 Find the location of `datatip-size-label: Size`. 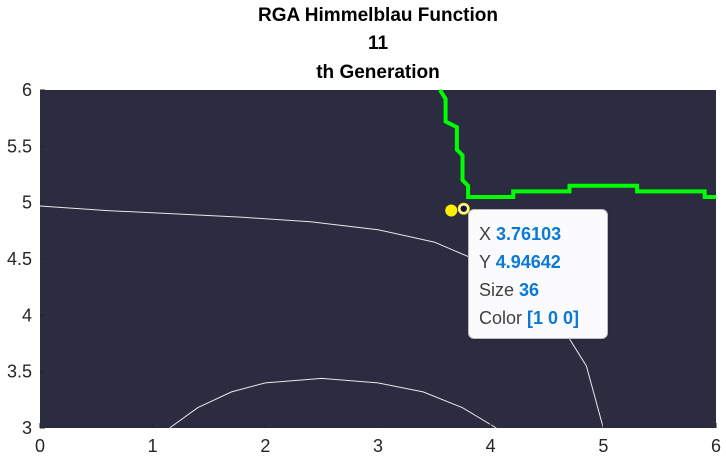

datatip-size-label: Size is located at coordinates (497, 290).